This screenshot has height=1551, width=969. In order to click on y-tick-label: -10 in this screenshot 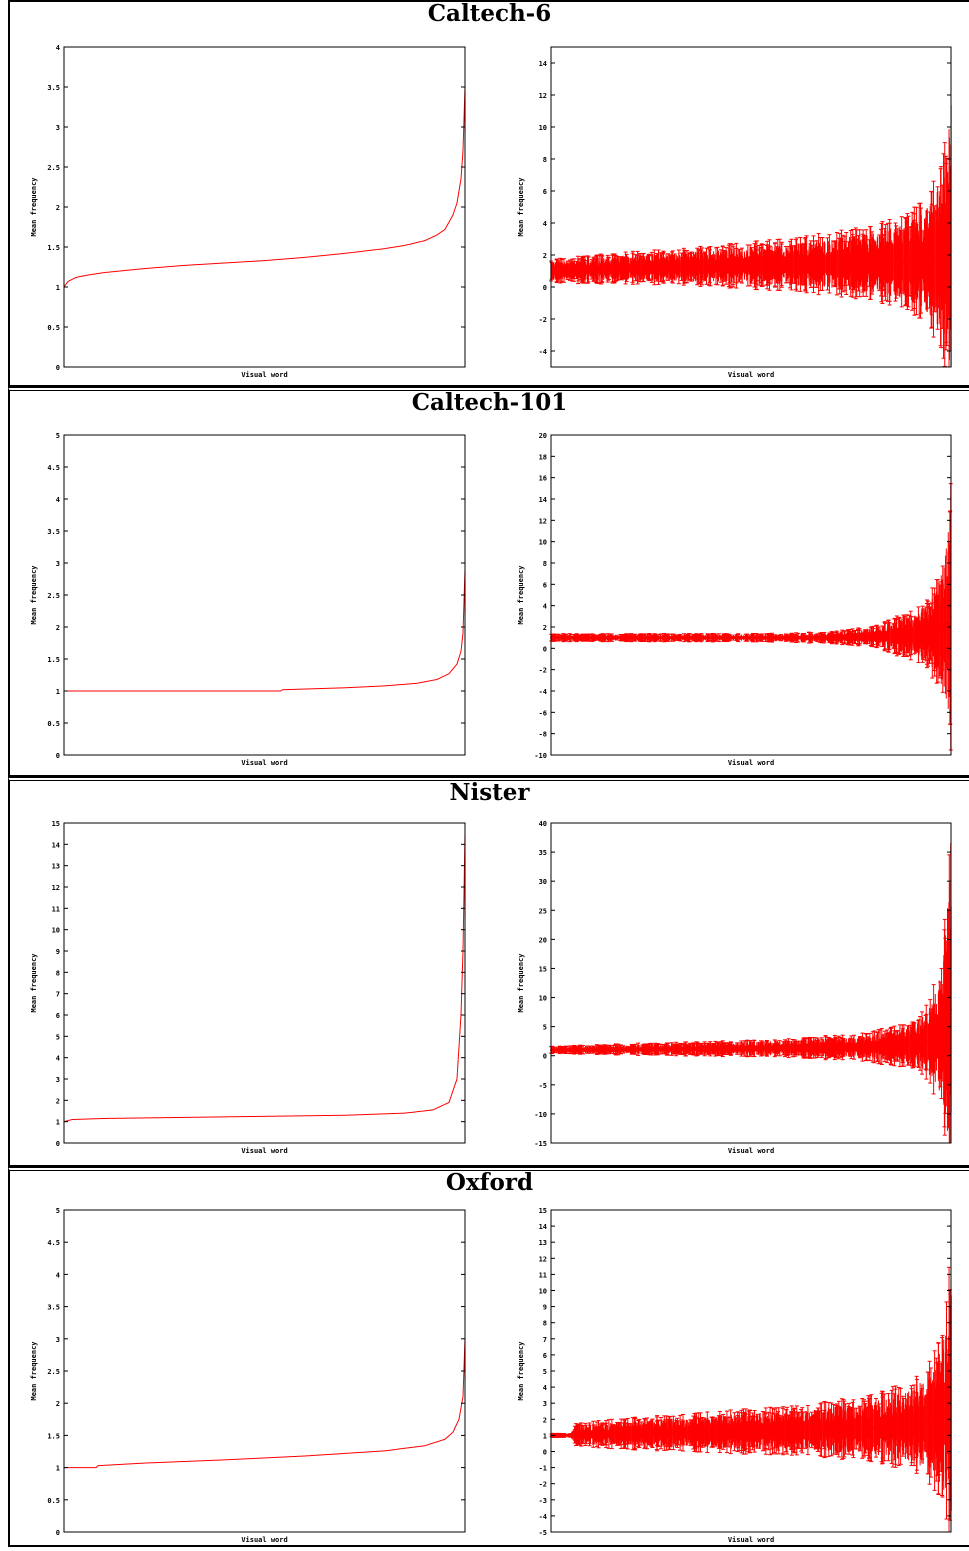, I will do `click(540, 756)`.